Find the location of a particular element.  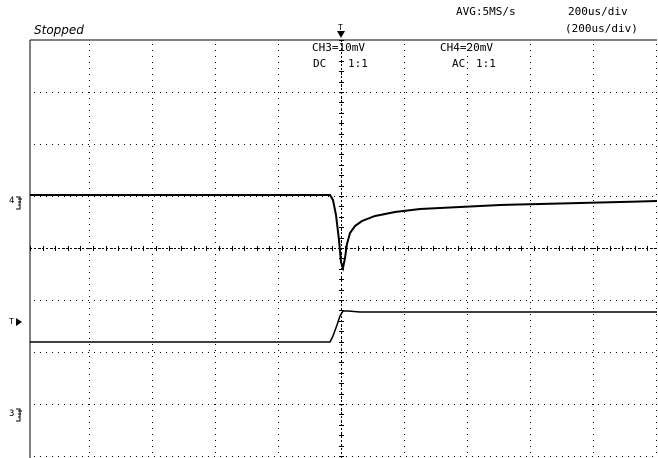

ch4-probe: 1:1 is located at coordinates (486, 63).